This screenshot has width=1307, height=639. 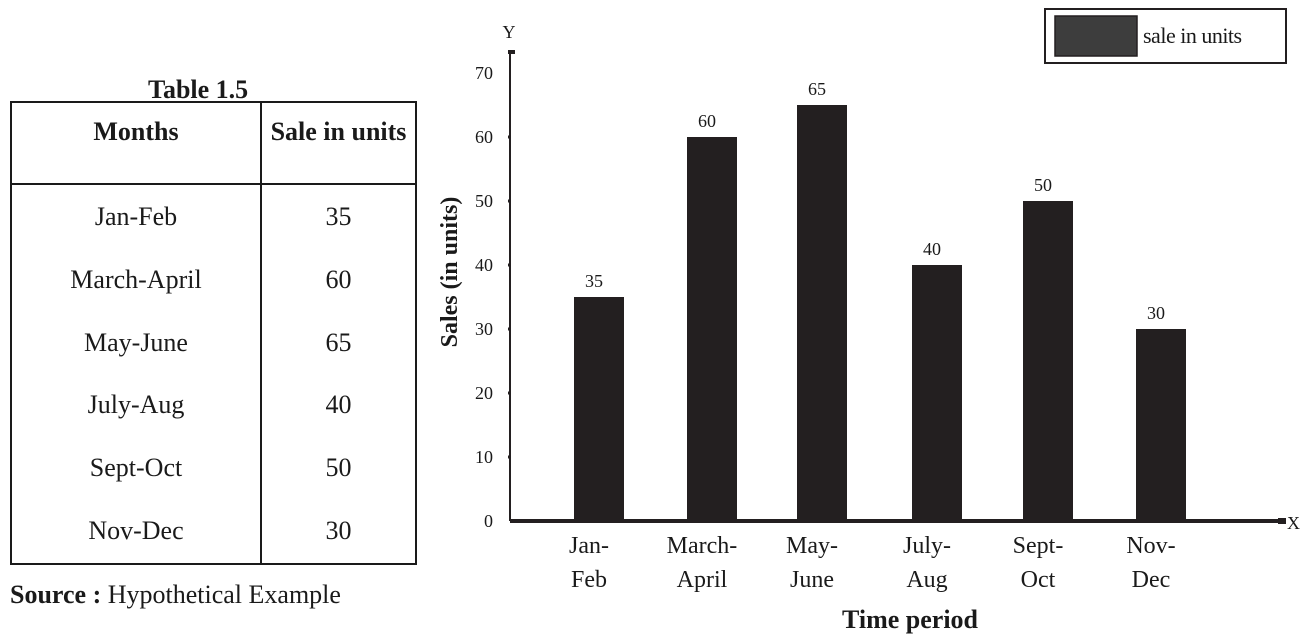 What do you see at coordinates (1096, 36) in the screenshot?
I see `legend-swatch` at bounding box center [1096, 36].